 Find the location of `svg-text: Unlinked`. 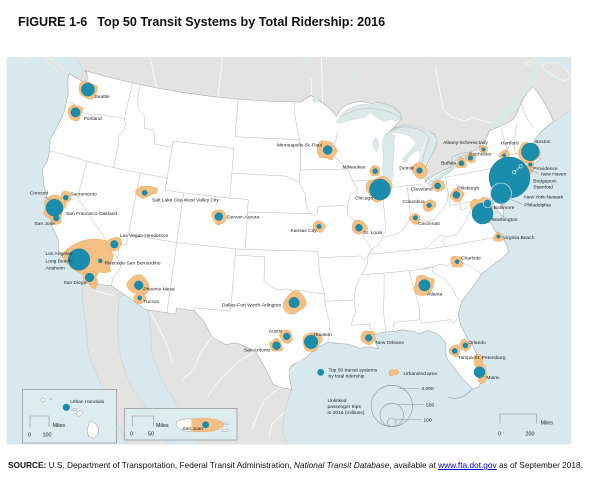

svg-text: Unlinked is located at coordinates (337, 401).